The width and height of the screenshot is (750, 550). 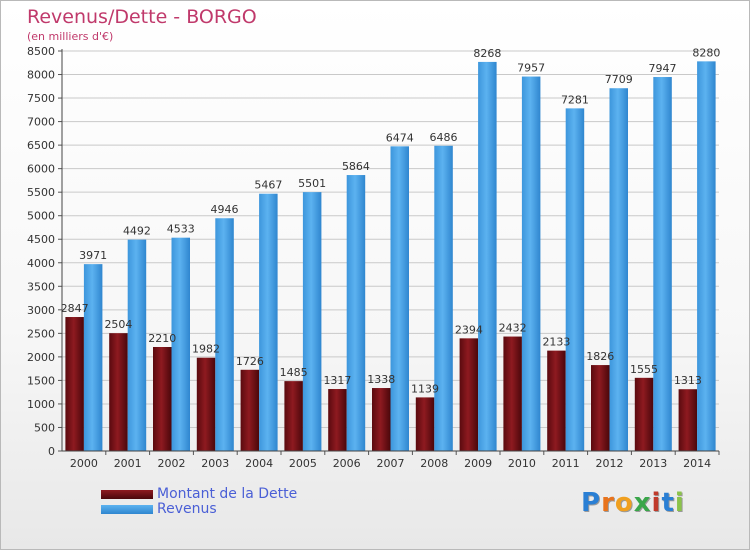 I want to click on x-tick-label: 2012, so click(x=610, y=463).